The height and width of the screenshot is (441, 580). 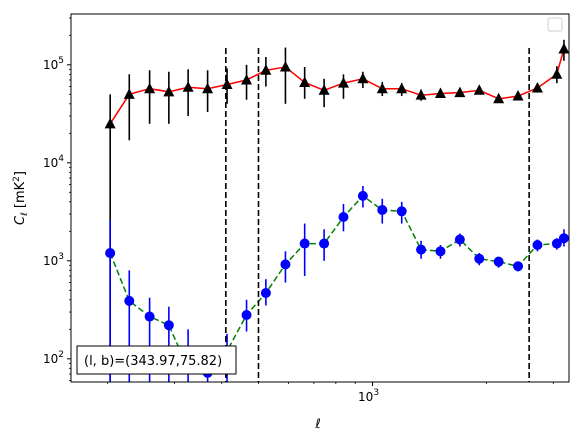 I want to click on x-axis-label: ℓ, so click(x=317, y=424).